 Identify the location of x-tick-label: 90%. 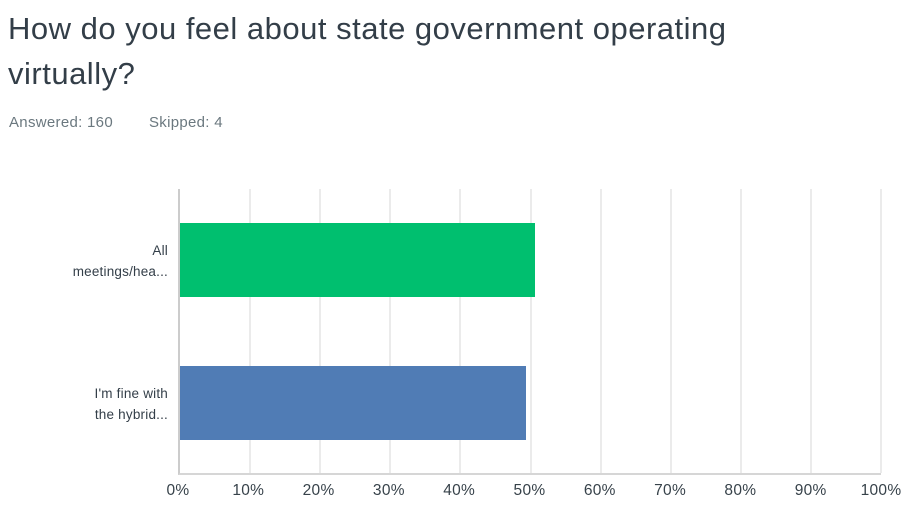
(810, 490).